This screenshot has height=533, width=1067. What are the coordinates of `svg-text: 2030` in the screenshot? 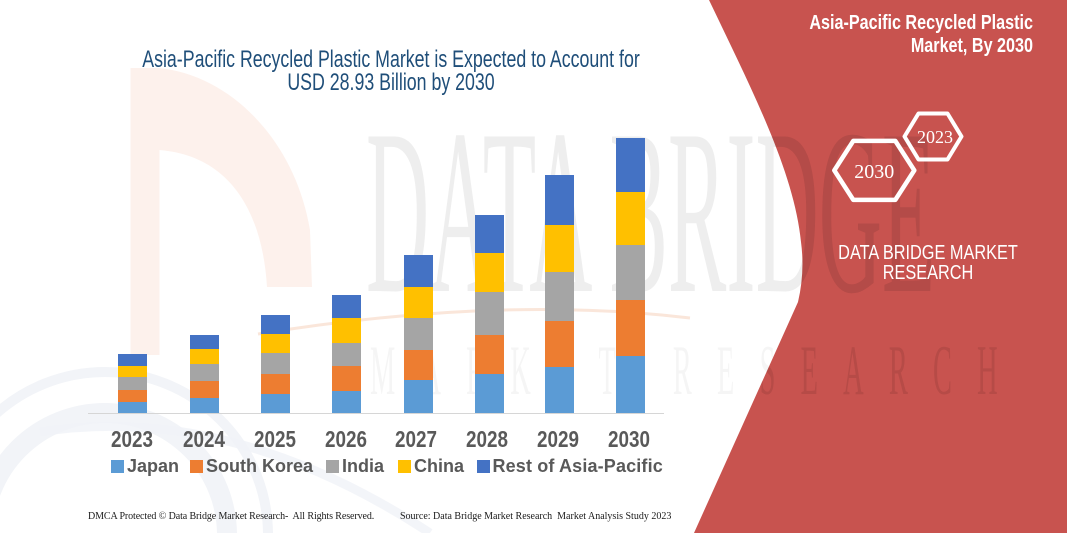 It's located at (874, 172).